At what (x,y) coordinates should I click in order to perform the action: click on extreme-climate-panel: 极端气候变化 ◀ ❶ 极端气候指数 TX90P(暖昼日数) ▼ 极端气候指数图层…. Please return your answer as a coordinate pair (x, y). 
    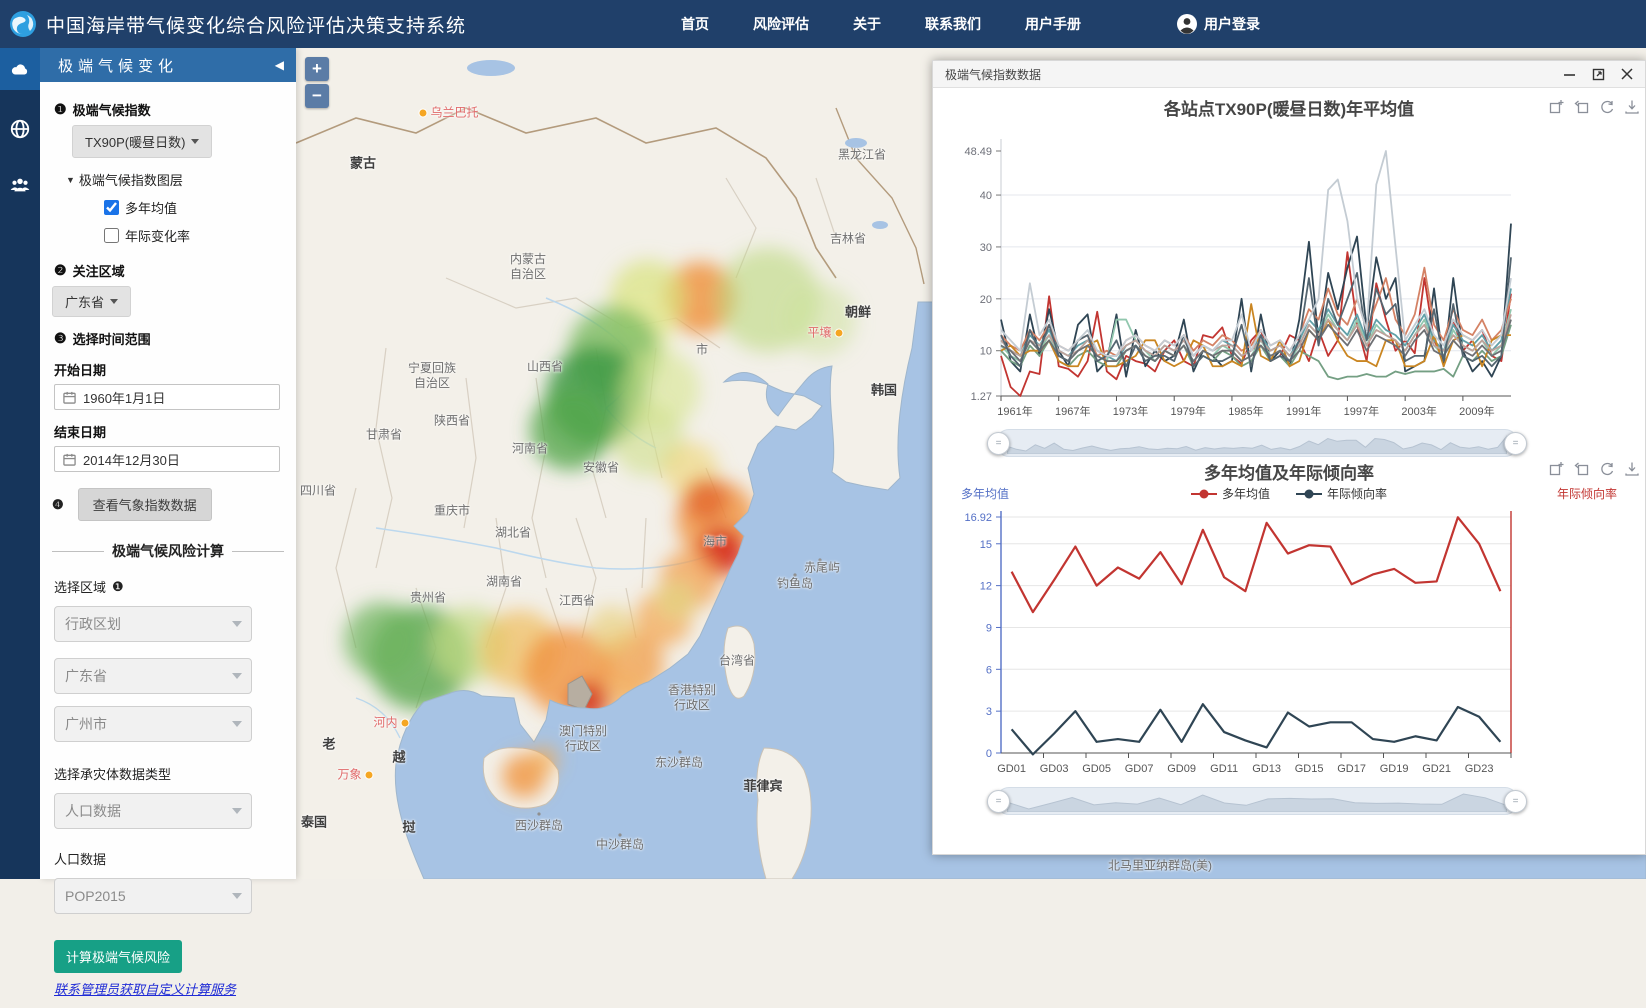
    Looking at the image, I should click on (168, 522).